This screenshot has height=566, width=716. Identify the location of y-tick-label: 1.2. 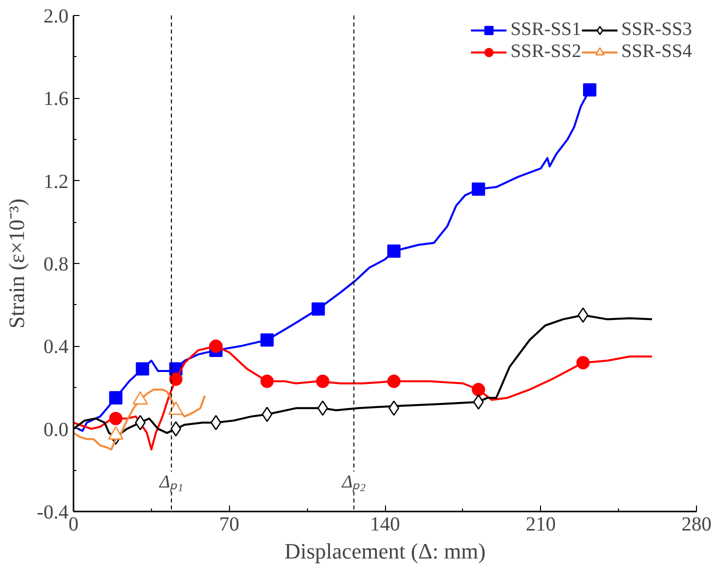
(56, 181).